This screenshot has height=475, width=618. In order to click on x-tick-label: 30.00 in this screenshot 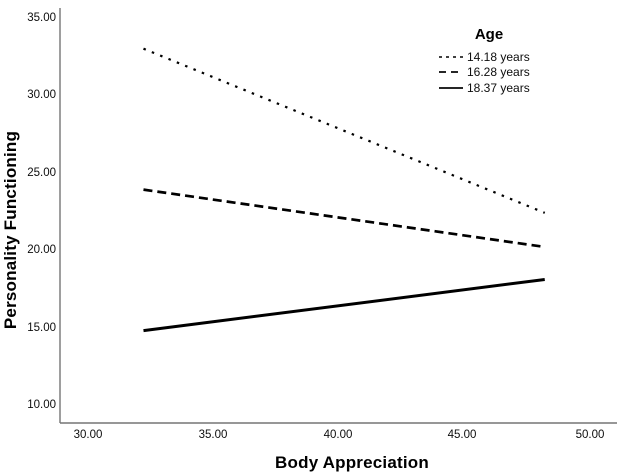, I will do `click(88, 435)`.